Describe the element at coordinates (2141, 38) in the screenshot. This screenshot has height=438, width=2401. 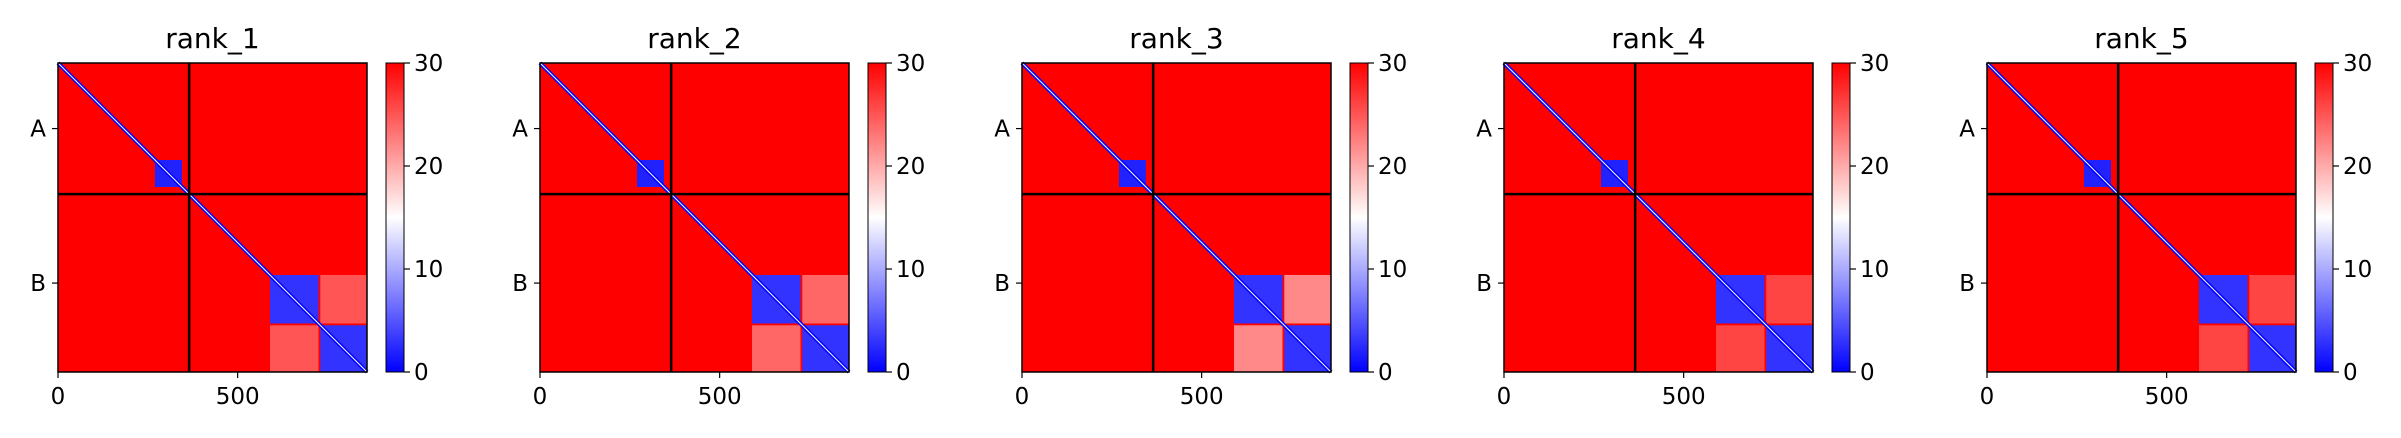
I see `panel-title: rank_5` at that location.